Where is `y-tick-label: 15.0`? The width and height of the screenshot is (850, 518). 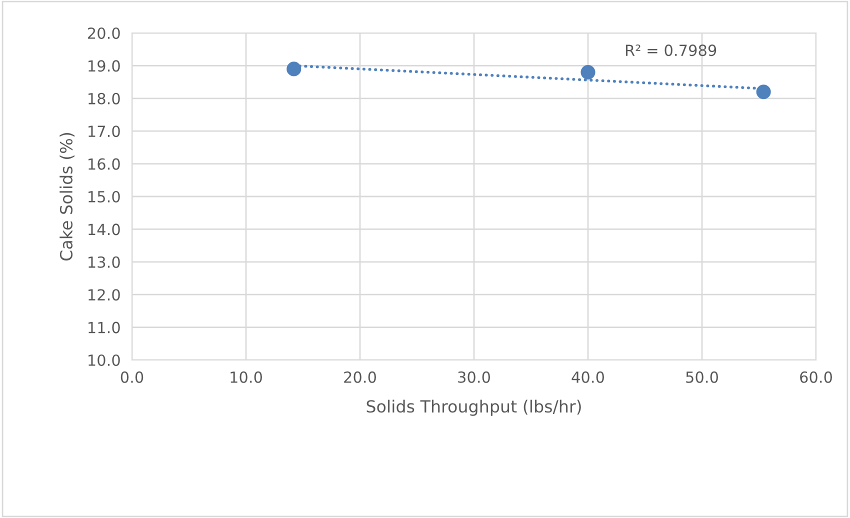 y-tick-label: 15.0 is located at coordinates (104, 196).